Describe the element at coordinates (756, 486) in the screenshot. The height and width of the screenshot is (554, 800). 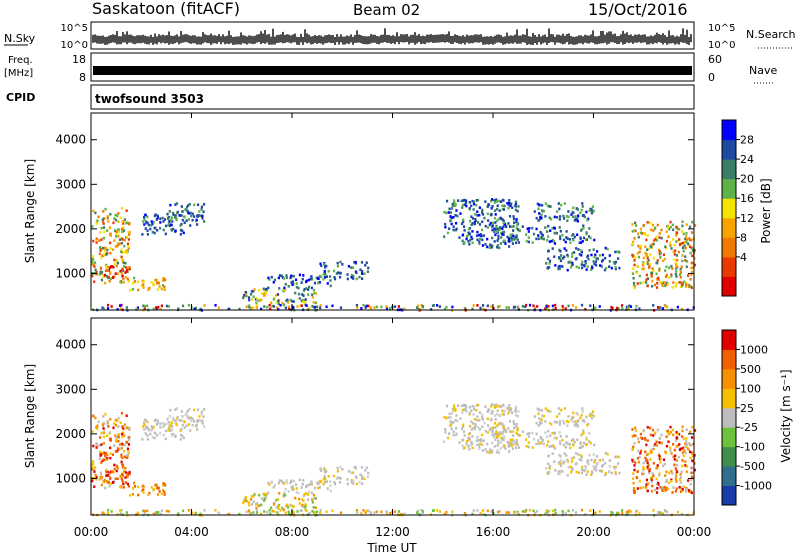
I see `velocity-cbar-label-7: -1000` at that location.